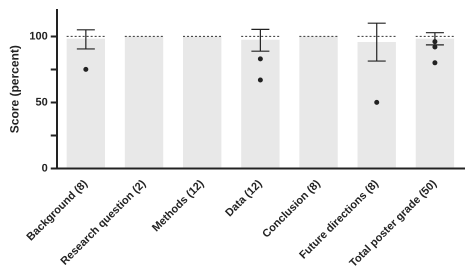  What do you see at coordinates (38, 36) in the screenshot?
I see `y-tick-label: 100` at bounding box center [38, 36].